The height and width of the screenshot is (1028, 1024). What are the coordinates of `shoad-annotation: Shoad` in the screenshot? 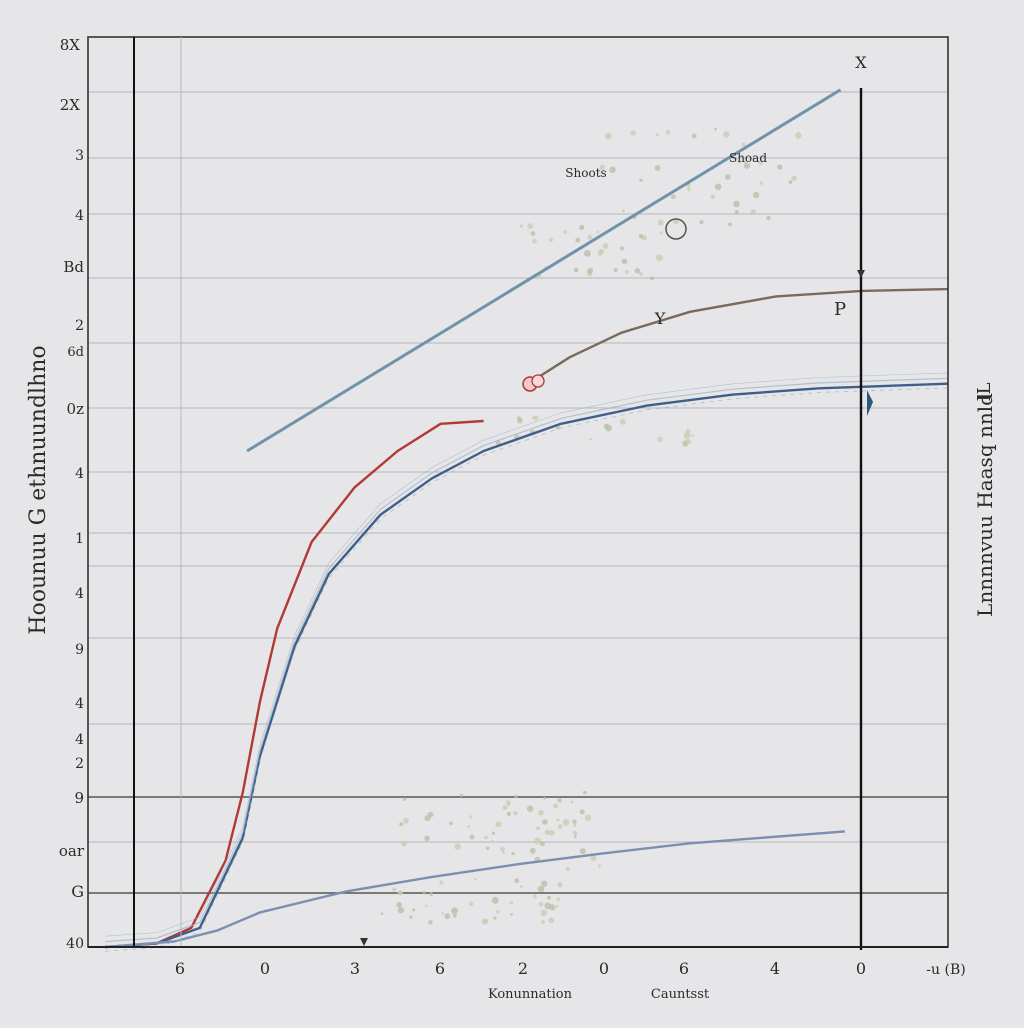 It's located at (748, 158).